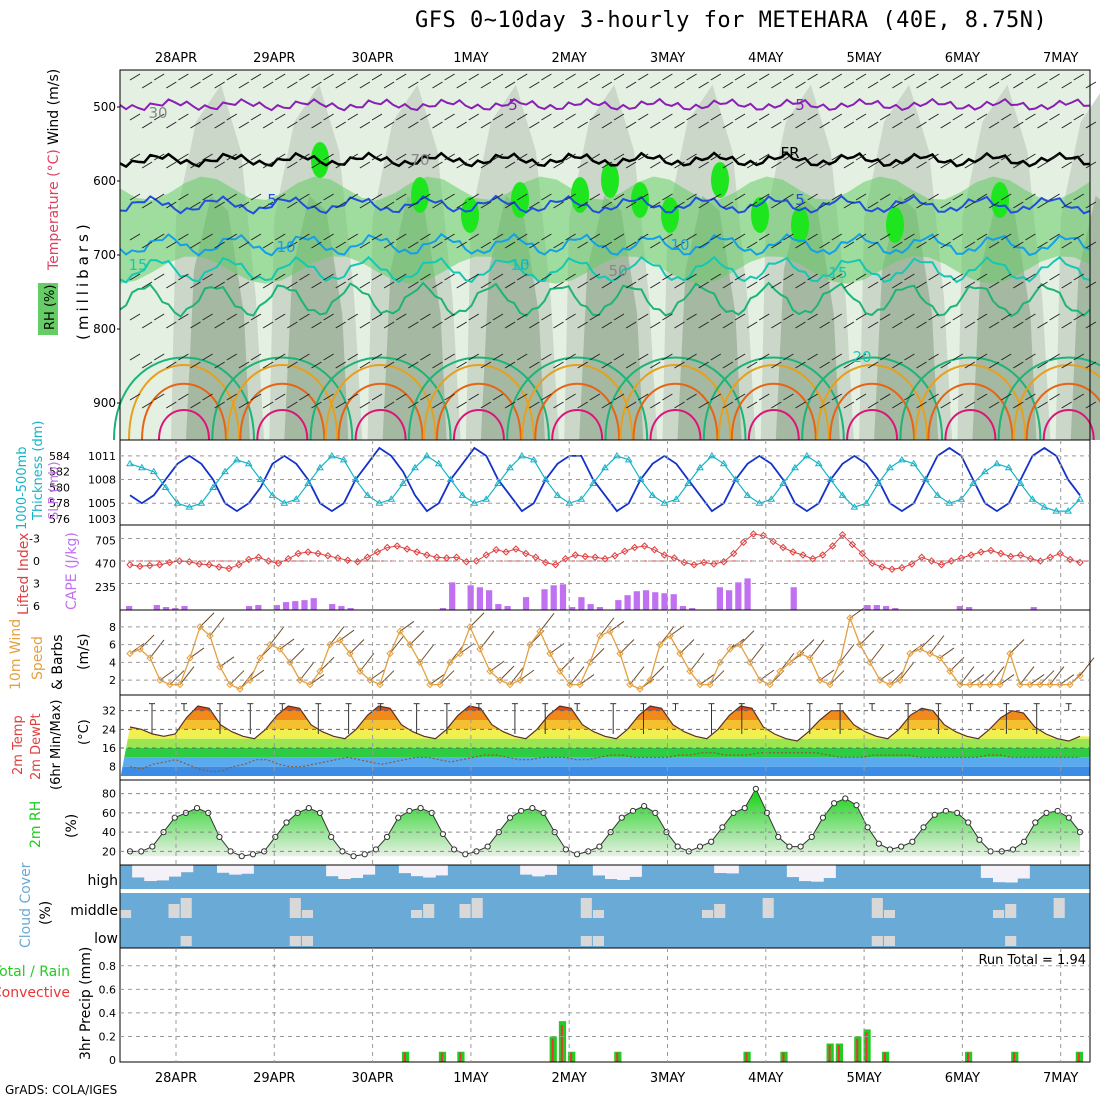  What do you see at coordinates (970, 398) in the screenshot?
I see `temp-arch-contour` at bounding box center [970, 398].